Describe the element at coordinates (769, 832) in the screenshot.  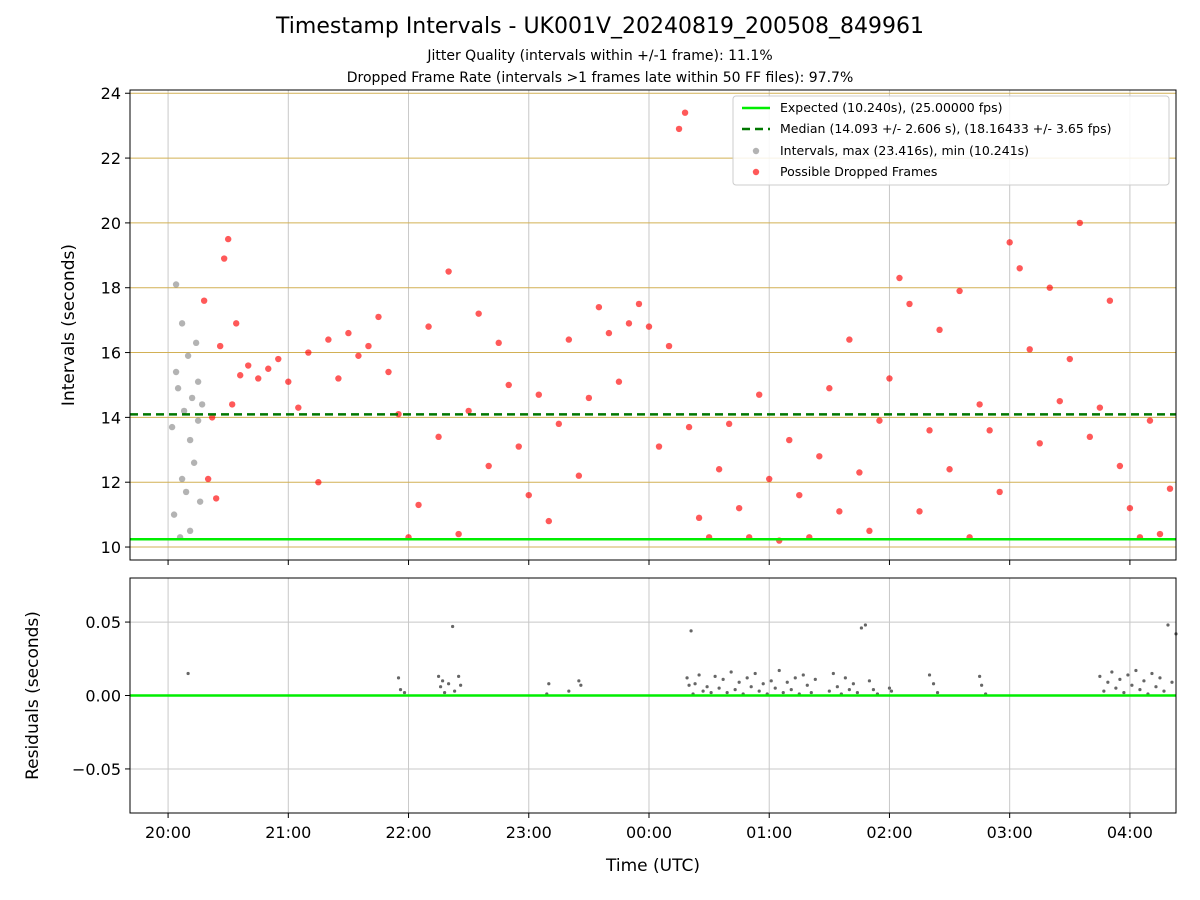
I see `x-tick-label: 01:00` at that location.